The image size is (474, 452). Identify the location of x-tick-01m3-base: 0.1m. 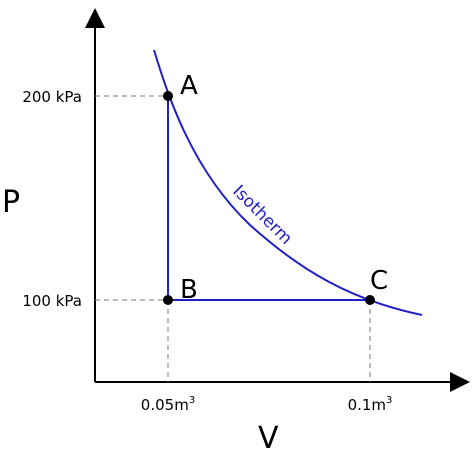
(367, 405).